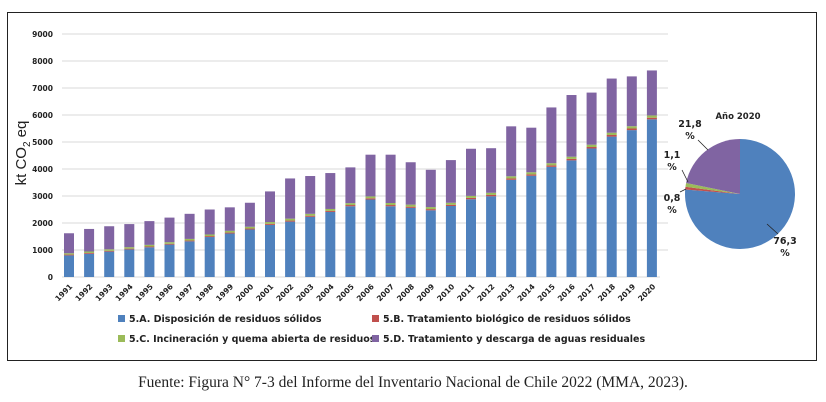 The image size is (826, 402). What do you see at coordinates (144, 292) in the screenshot?
I see `x-tick-label: 1995` at bounding box center [144, 292].